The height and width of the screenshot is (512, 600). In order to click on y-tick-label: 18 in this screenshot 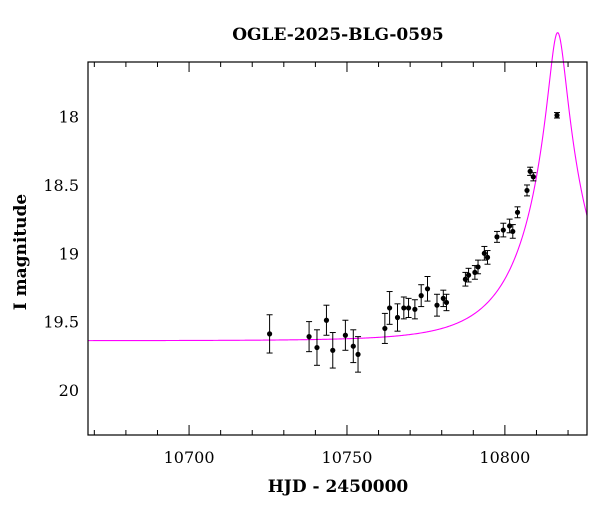, I will do `click(69, 117)`.